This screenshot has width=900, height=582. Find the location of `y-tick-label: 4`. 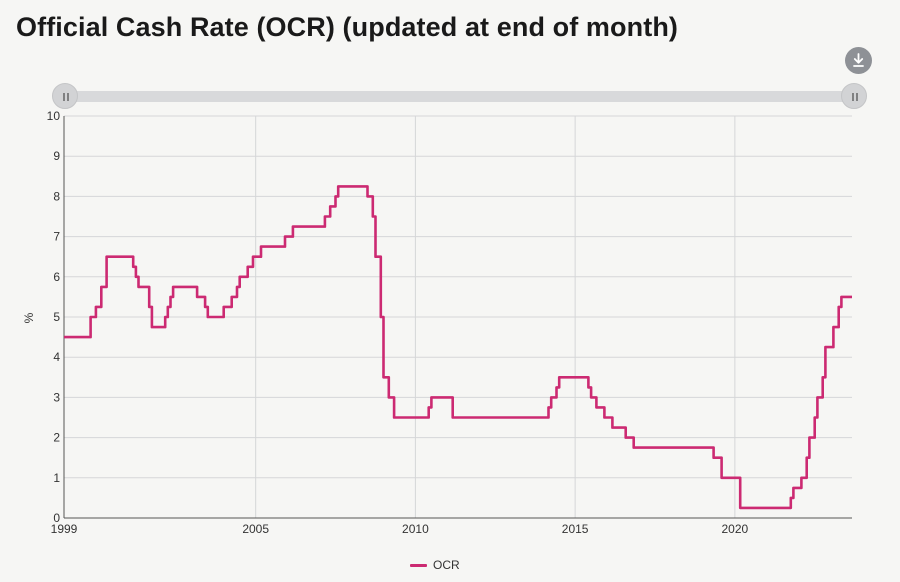

y-tick-label: 4 is located at coordinates (56, 357).